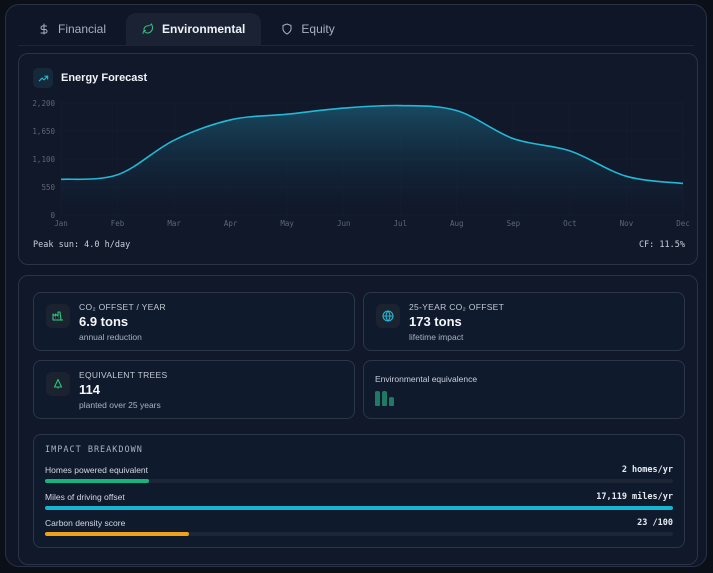 The height and width of the screenshot is (573, 713). I want to click on y-axis-ticks: 0 550 1,100 1,650 2,200, so click(43, 159).